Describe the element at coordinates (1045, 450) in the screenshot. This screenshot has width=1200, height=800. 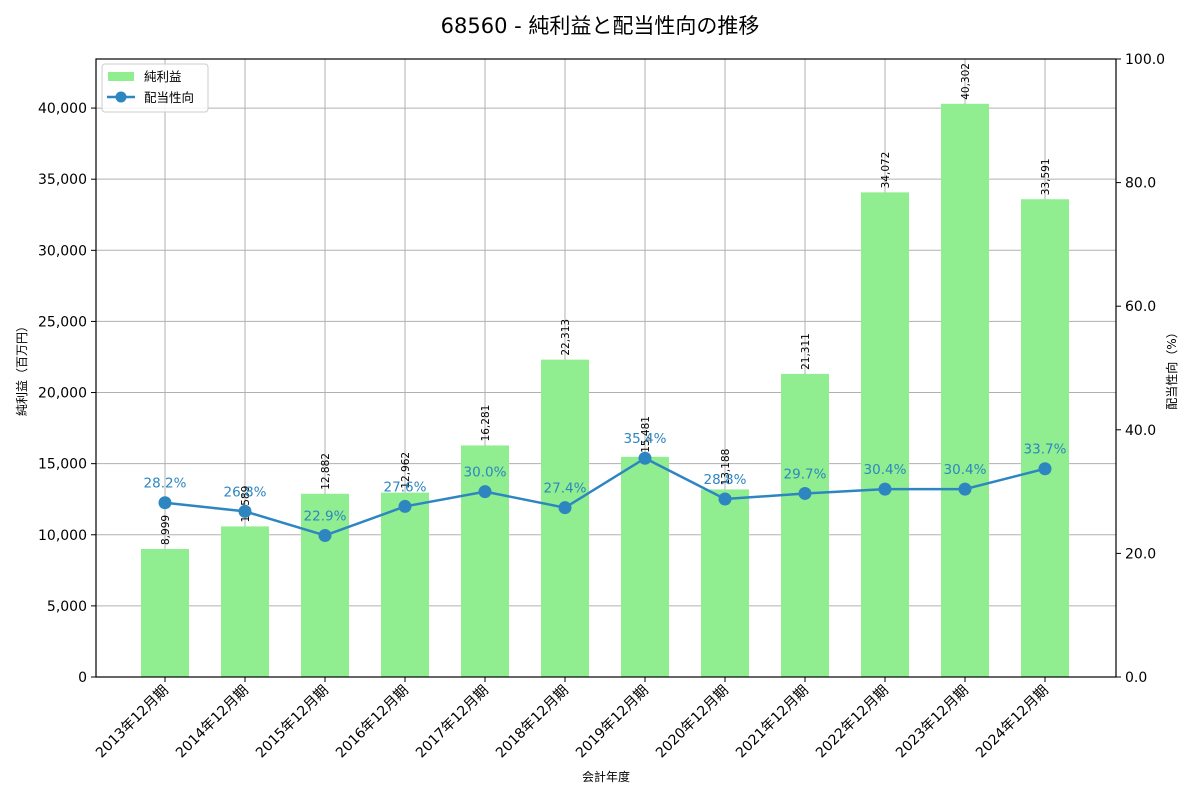
I see `payout-ratio-label: 33.7%` at that location.